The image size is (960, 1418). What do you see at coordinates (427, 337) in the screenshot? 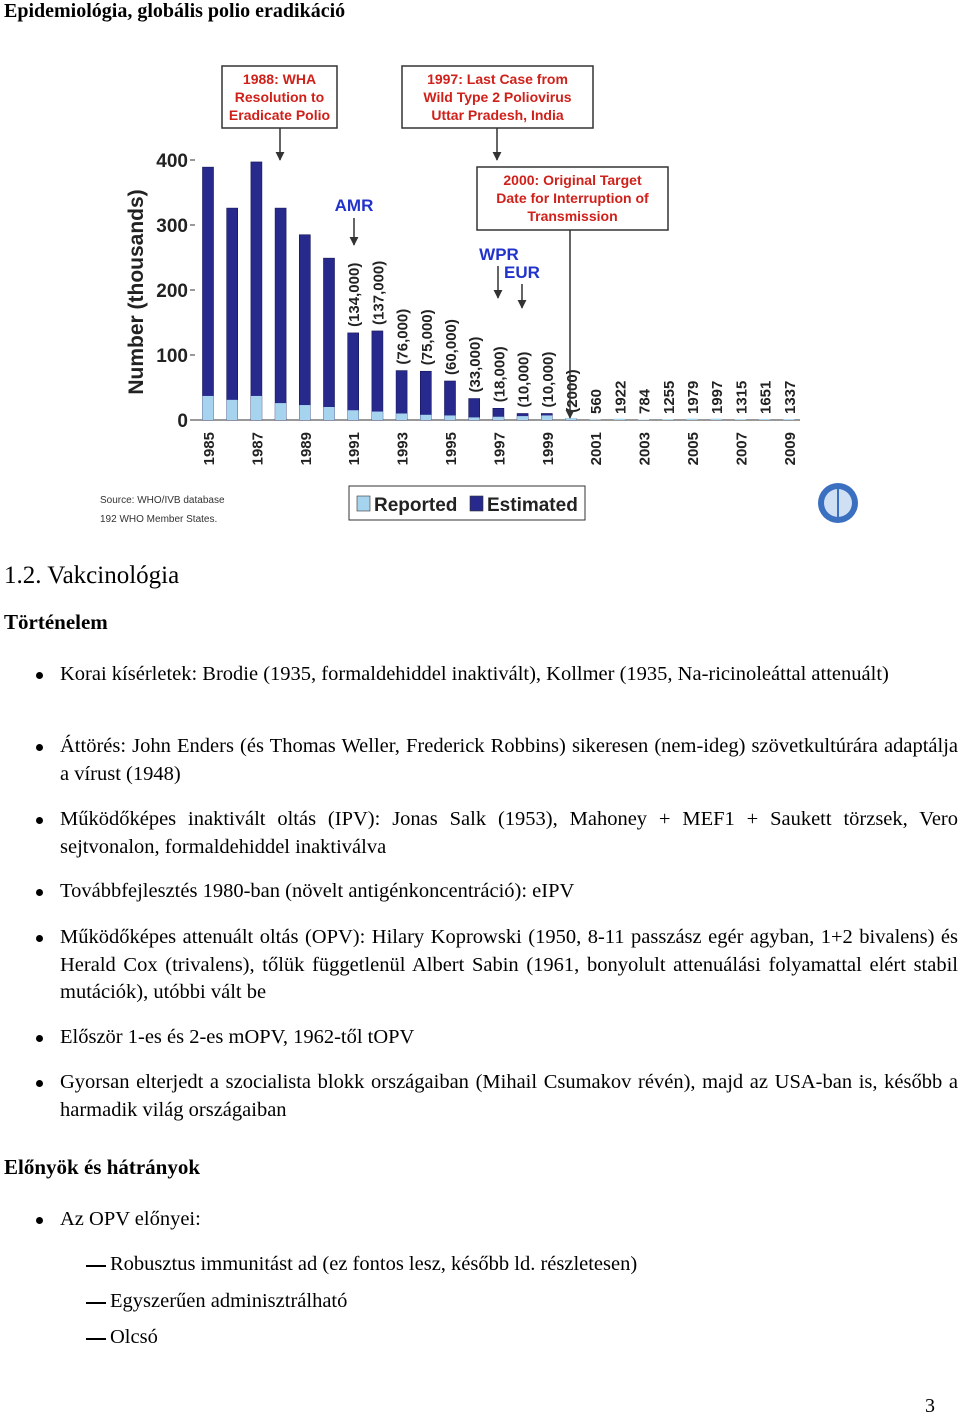
I see `value-label: (75,000)` at bounding box center [427, 337].